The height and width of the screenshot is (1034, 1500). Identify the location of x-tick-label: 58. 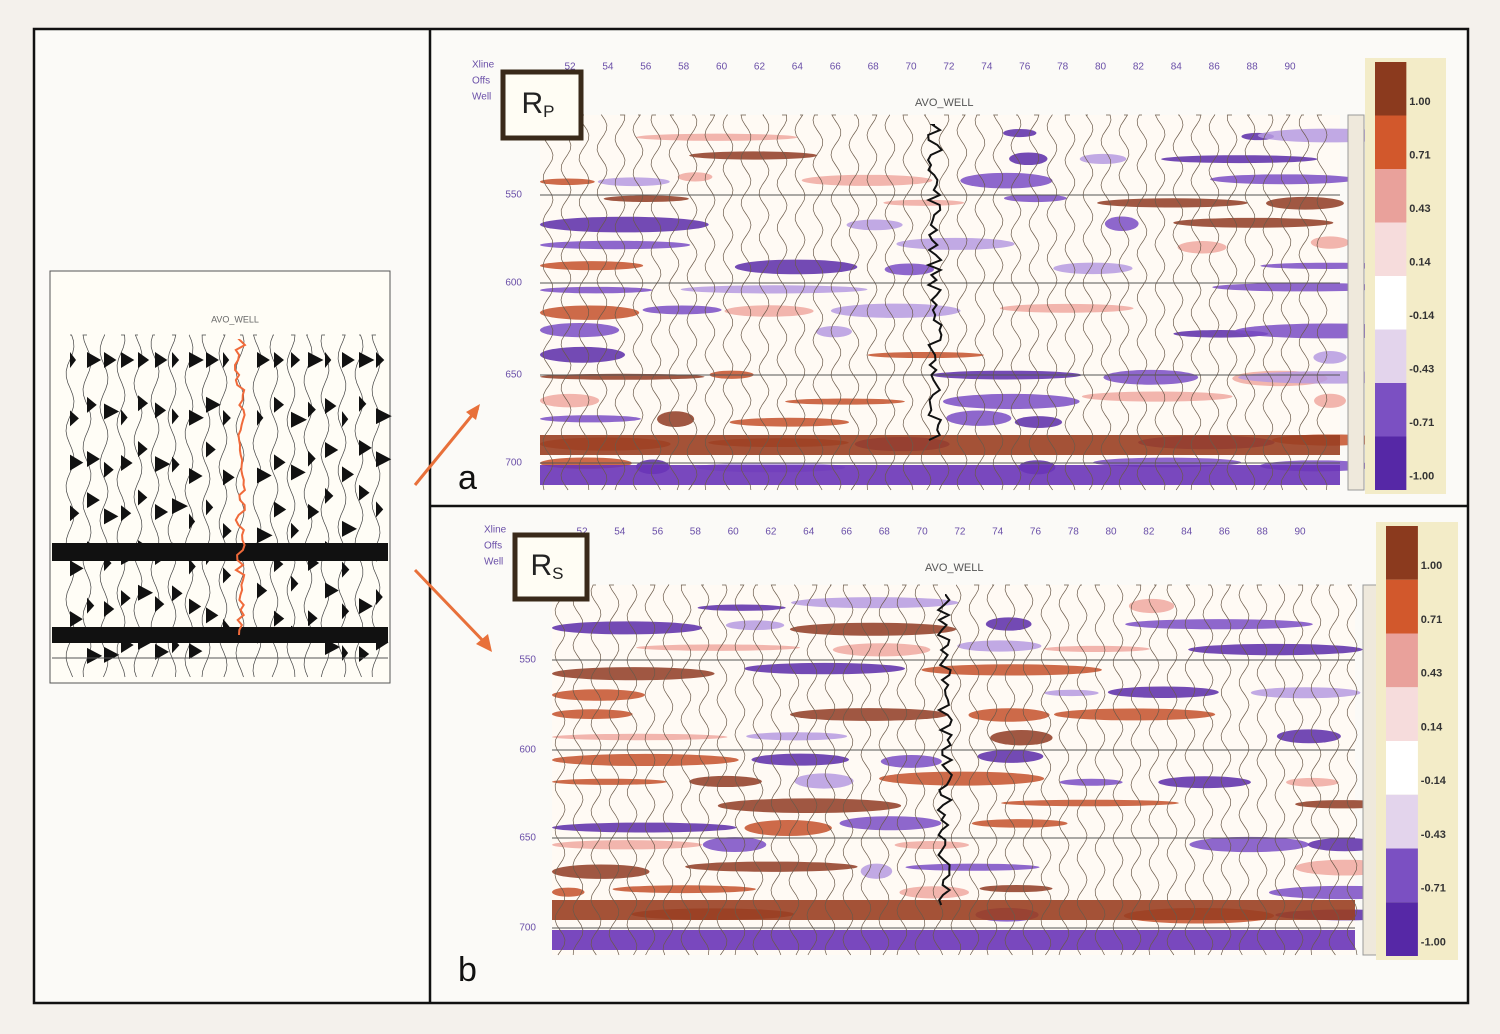
(684, 67).